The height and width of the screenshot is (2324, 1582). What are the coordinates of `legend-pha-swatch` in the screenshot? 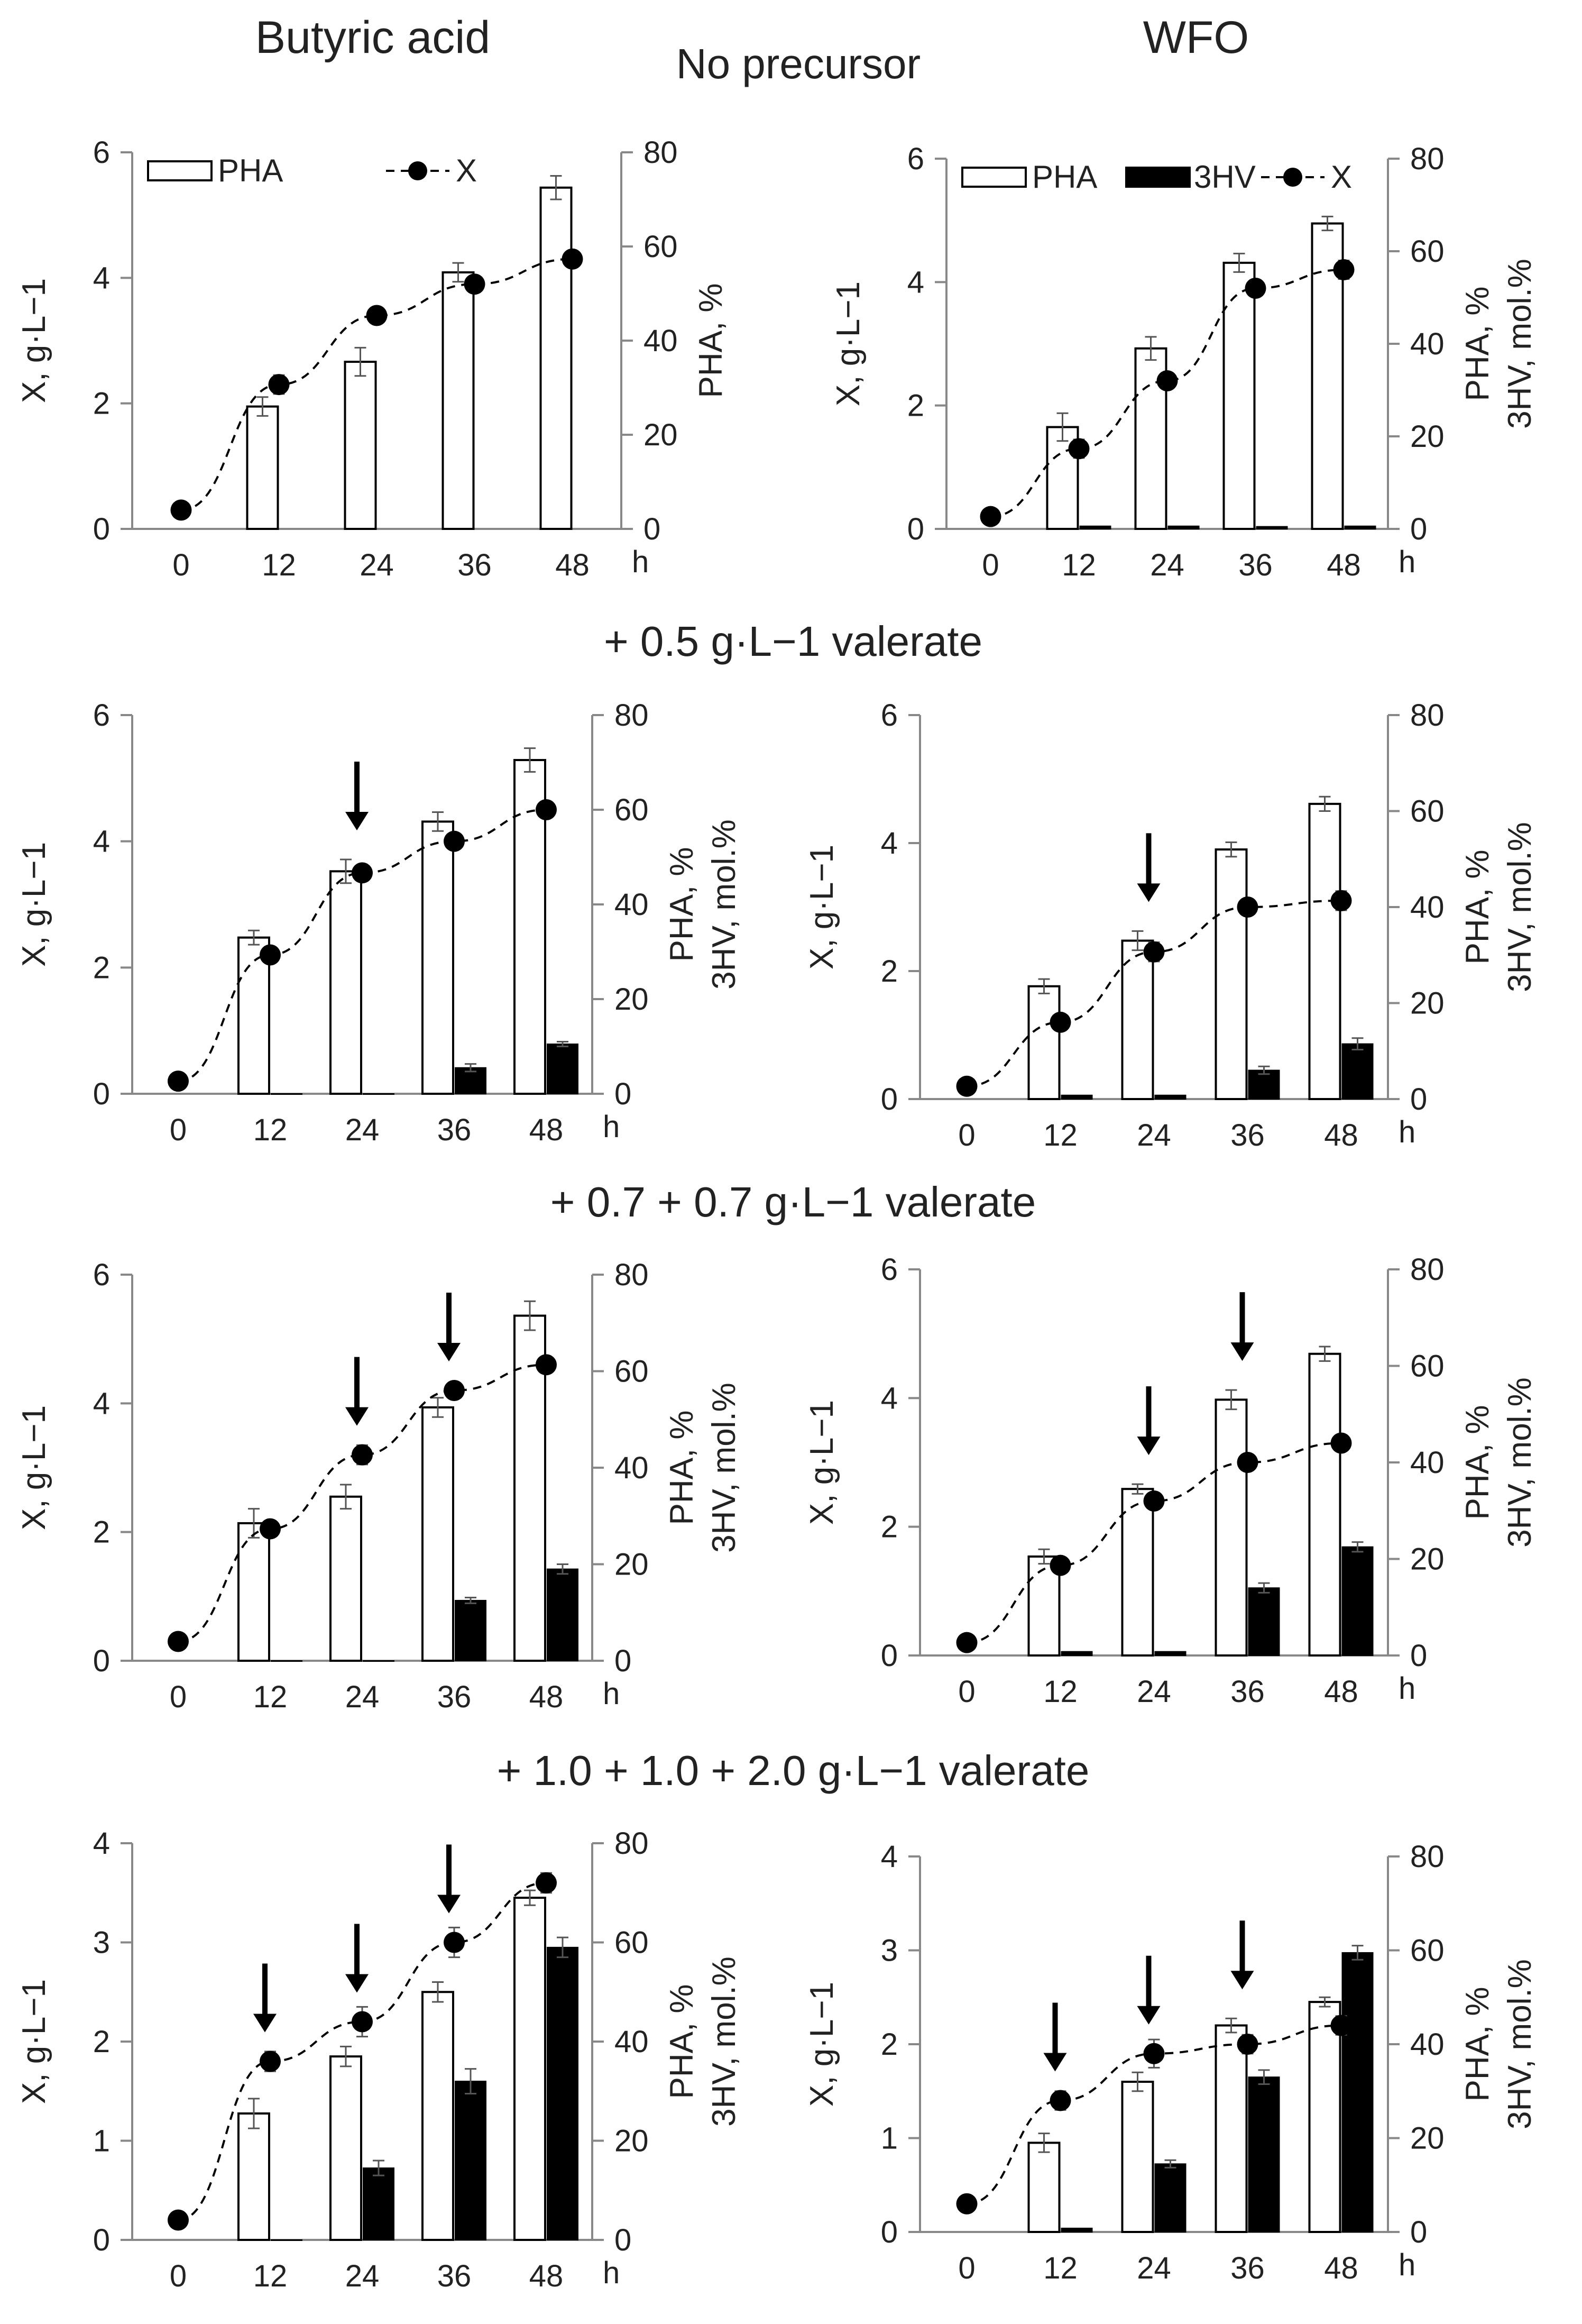 It's located at (994, 177).